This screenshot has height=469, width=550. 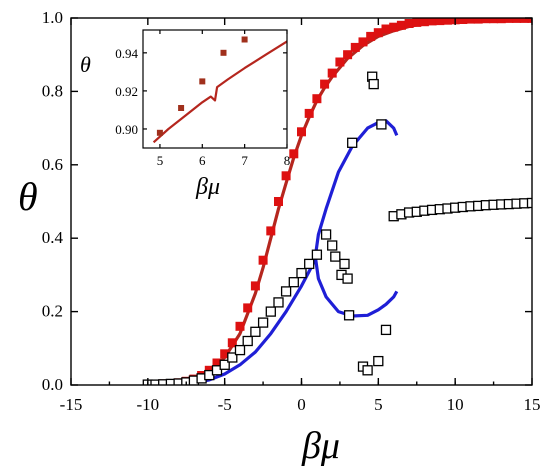 I want to click on y-axis-title: θ, so click(x=28, y=196).